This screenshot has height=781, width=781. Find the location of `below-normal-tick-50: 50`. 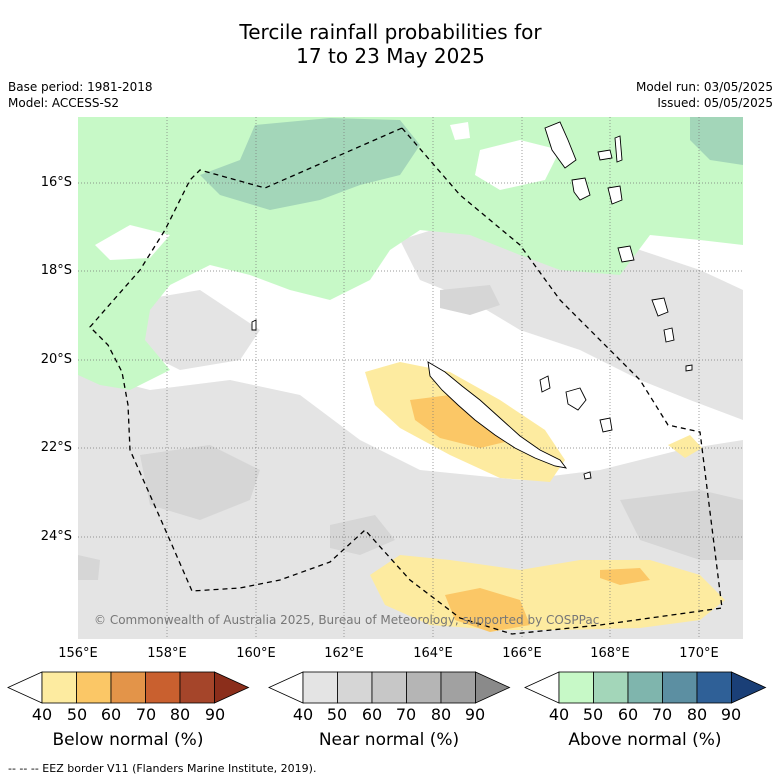

below-normal-tick-50: 50 is located at coordinates (77, 714).